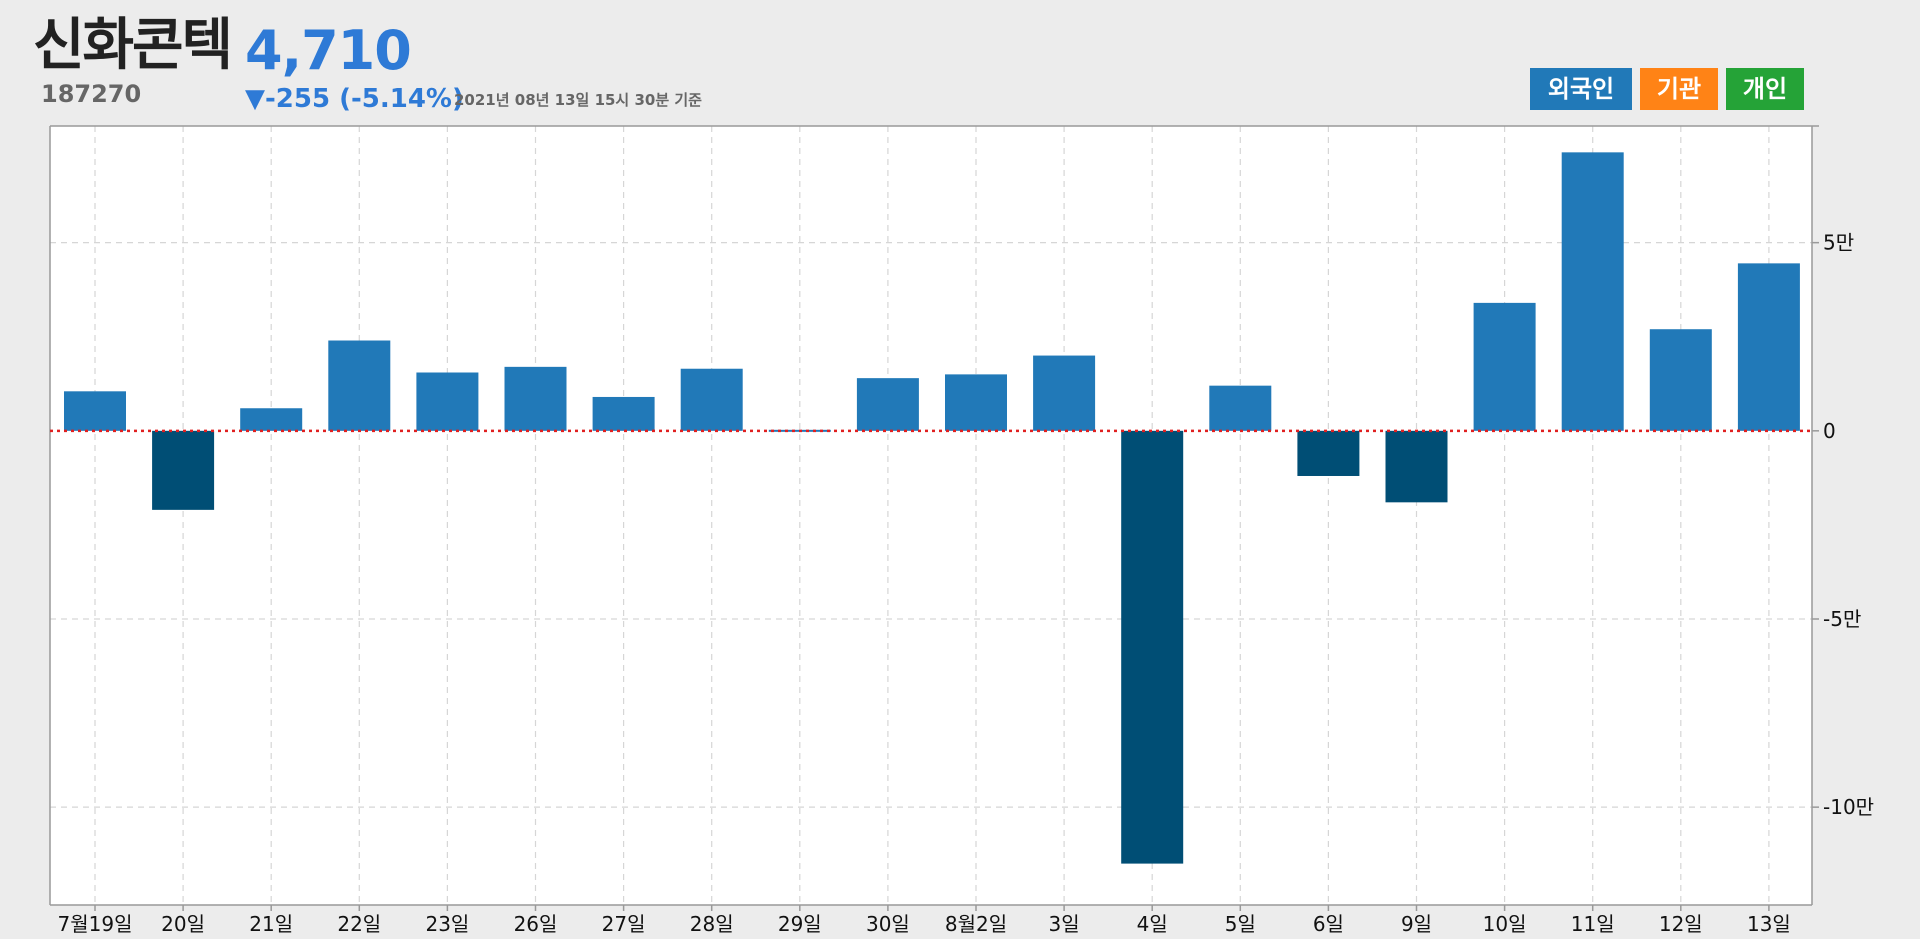 The image size is (1920, 939). Describe the element at coordinates (1681, 924) in the screenshot. I see `x-tick-label: 12일` at that location.